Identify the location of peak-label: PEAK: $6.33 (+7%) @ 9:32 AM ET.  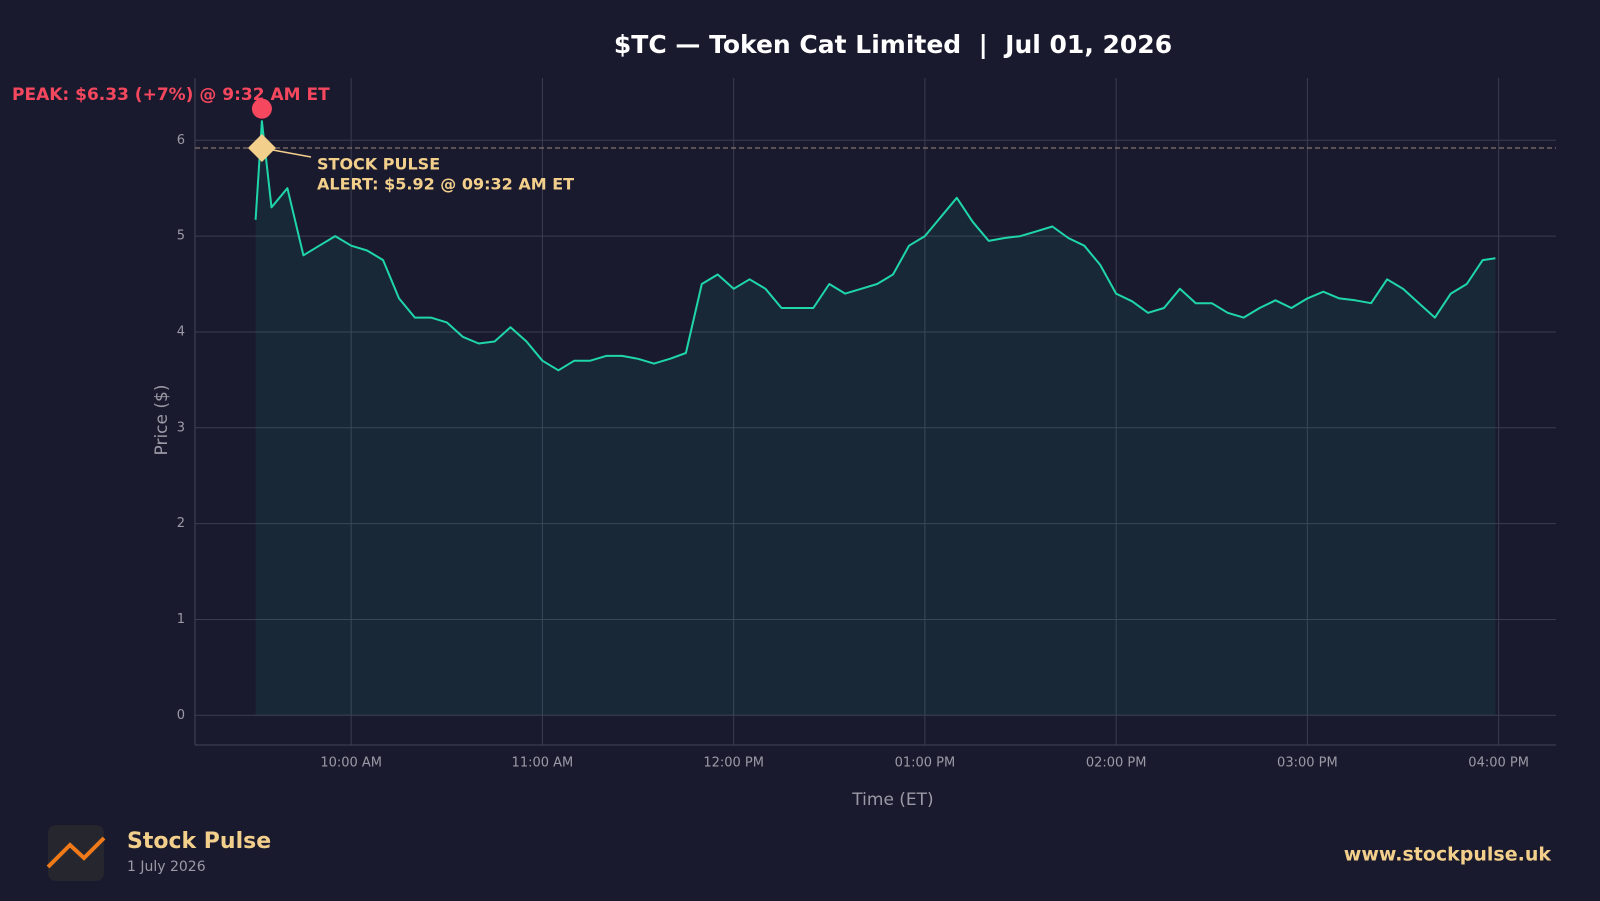
(171, 95).